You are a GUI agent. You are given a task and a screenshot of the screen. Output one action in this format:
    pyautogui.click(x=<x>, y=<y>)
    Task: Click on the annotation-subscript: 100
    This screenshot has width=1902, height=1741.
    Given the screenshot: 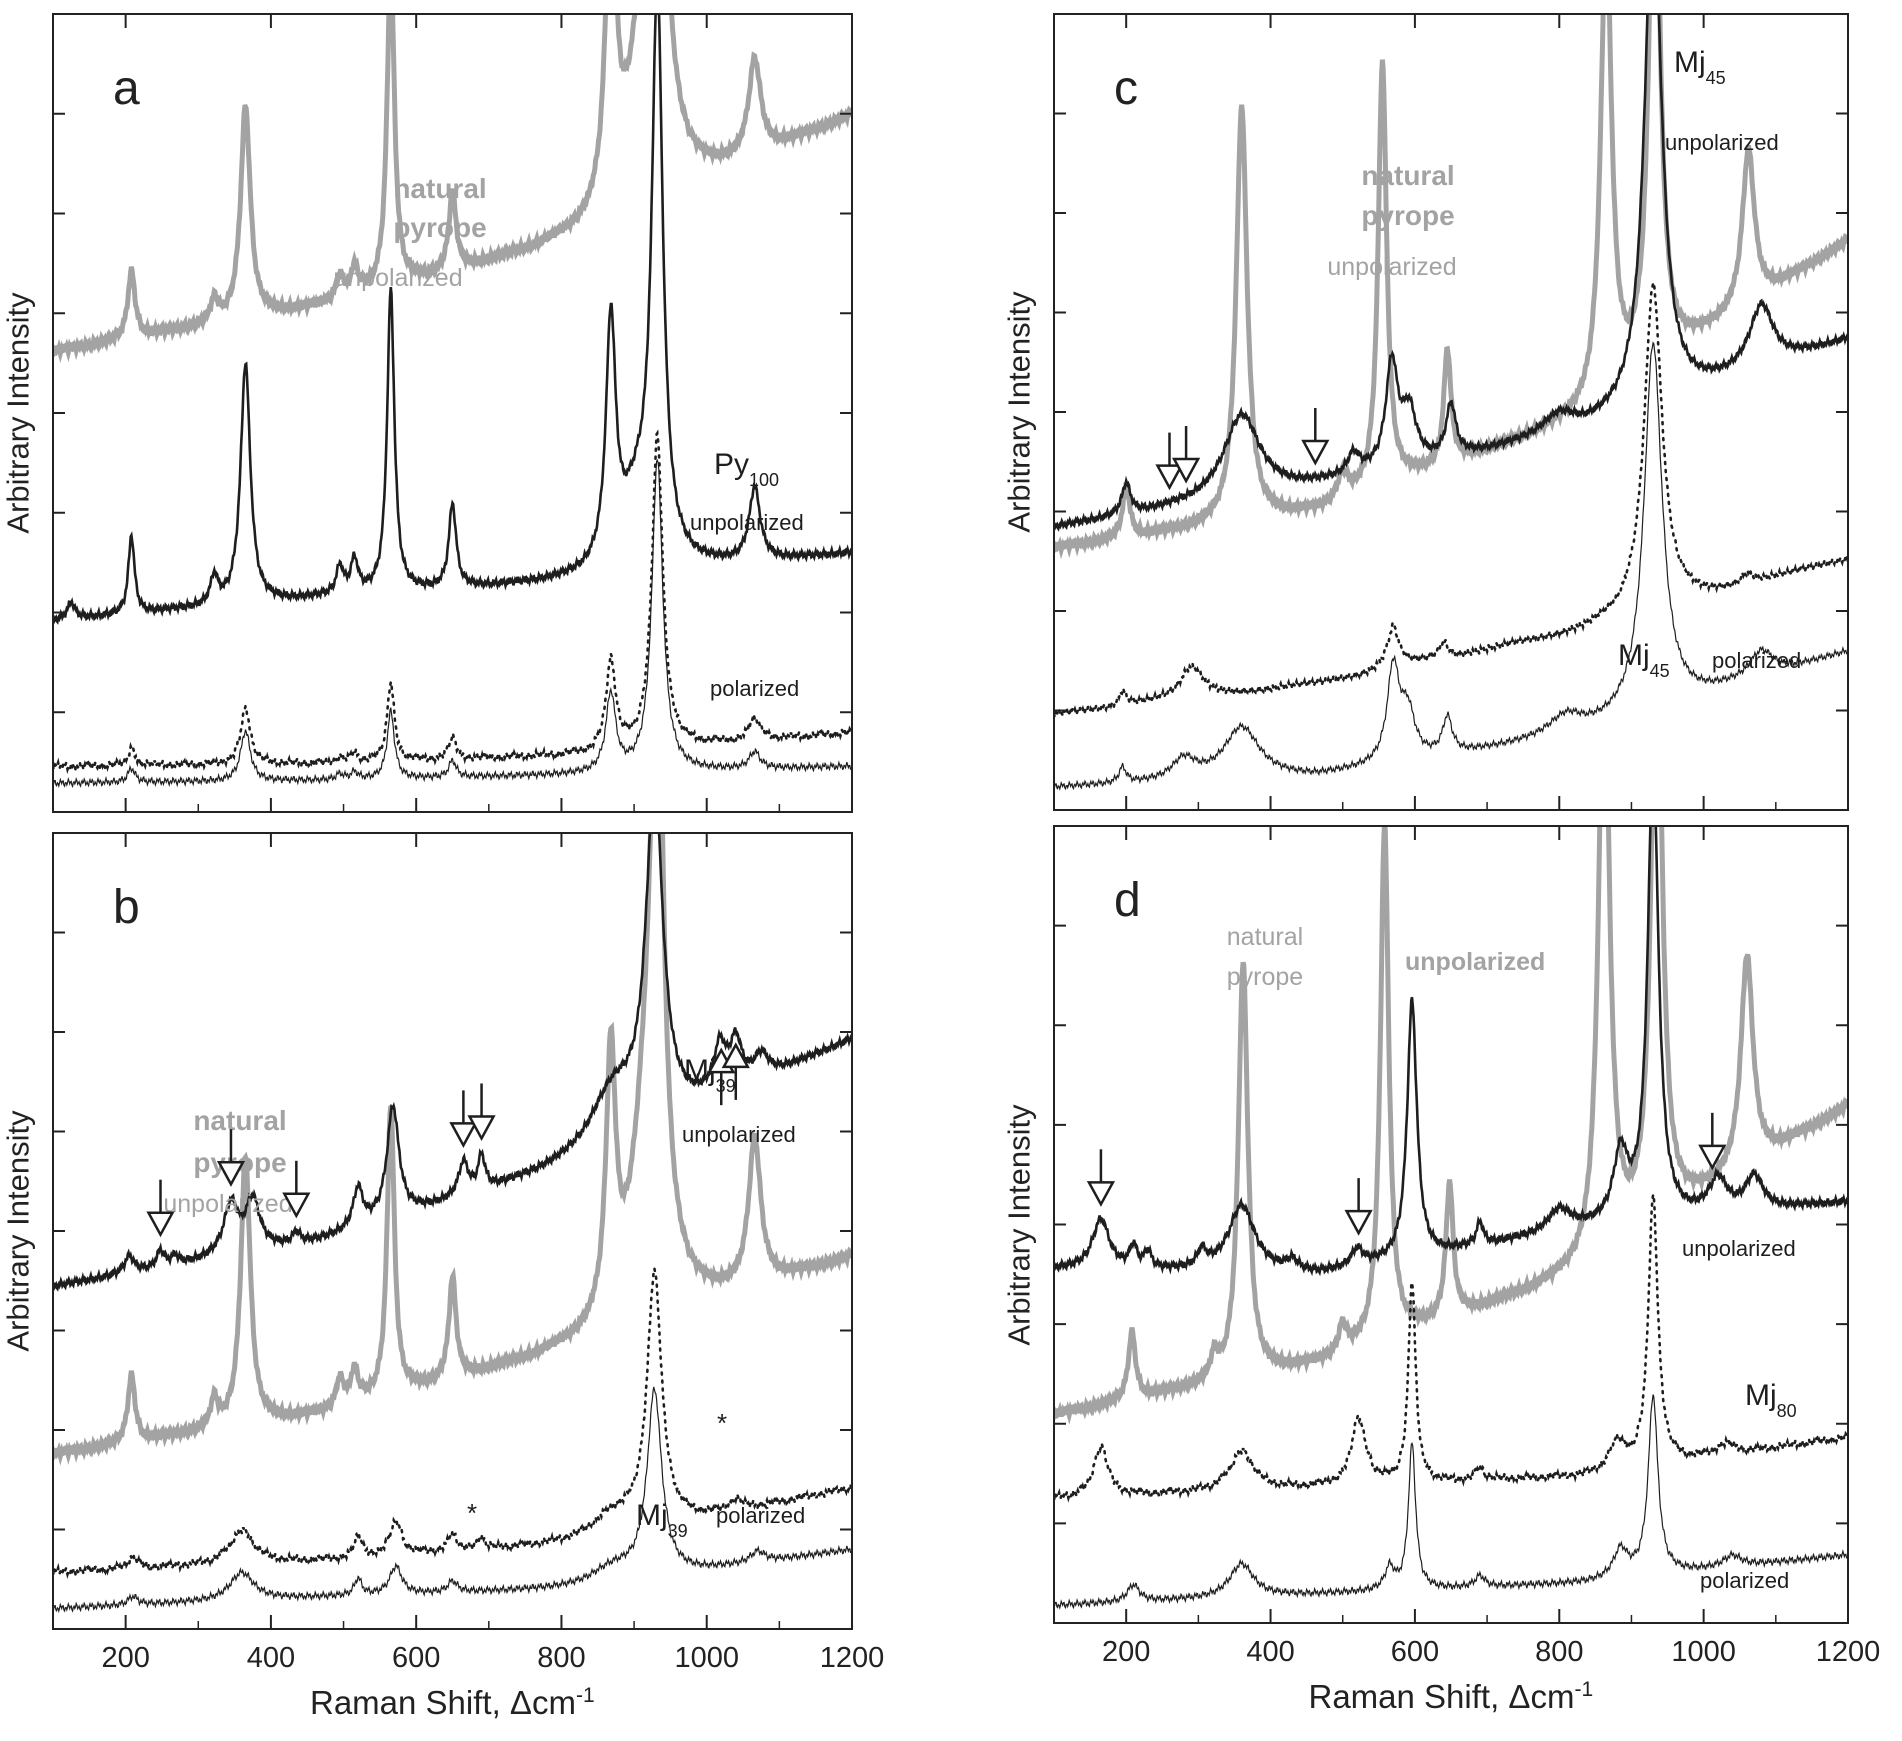 What is the action you would take?
    pyautogui.click(x=764, y=480)
    